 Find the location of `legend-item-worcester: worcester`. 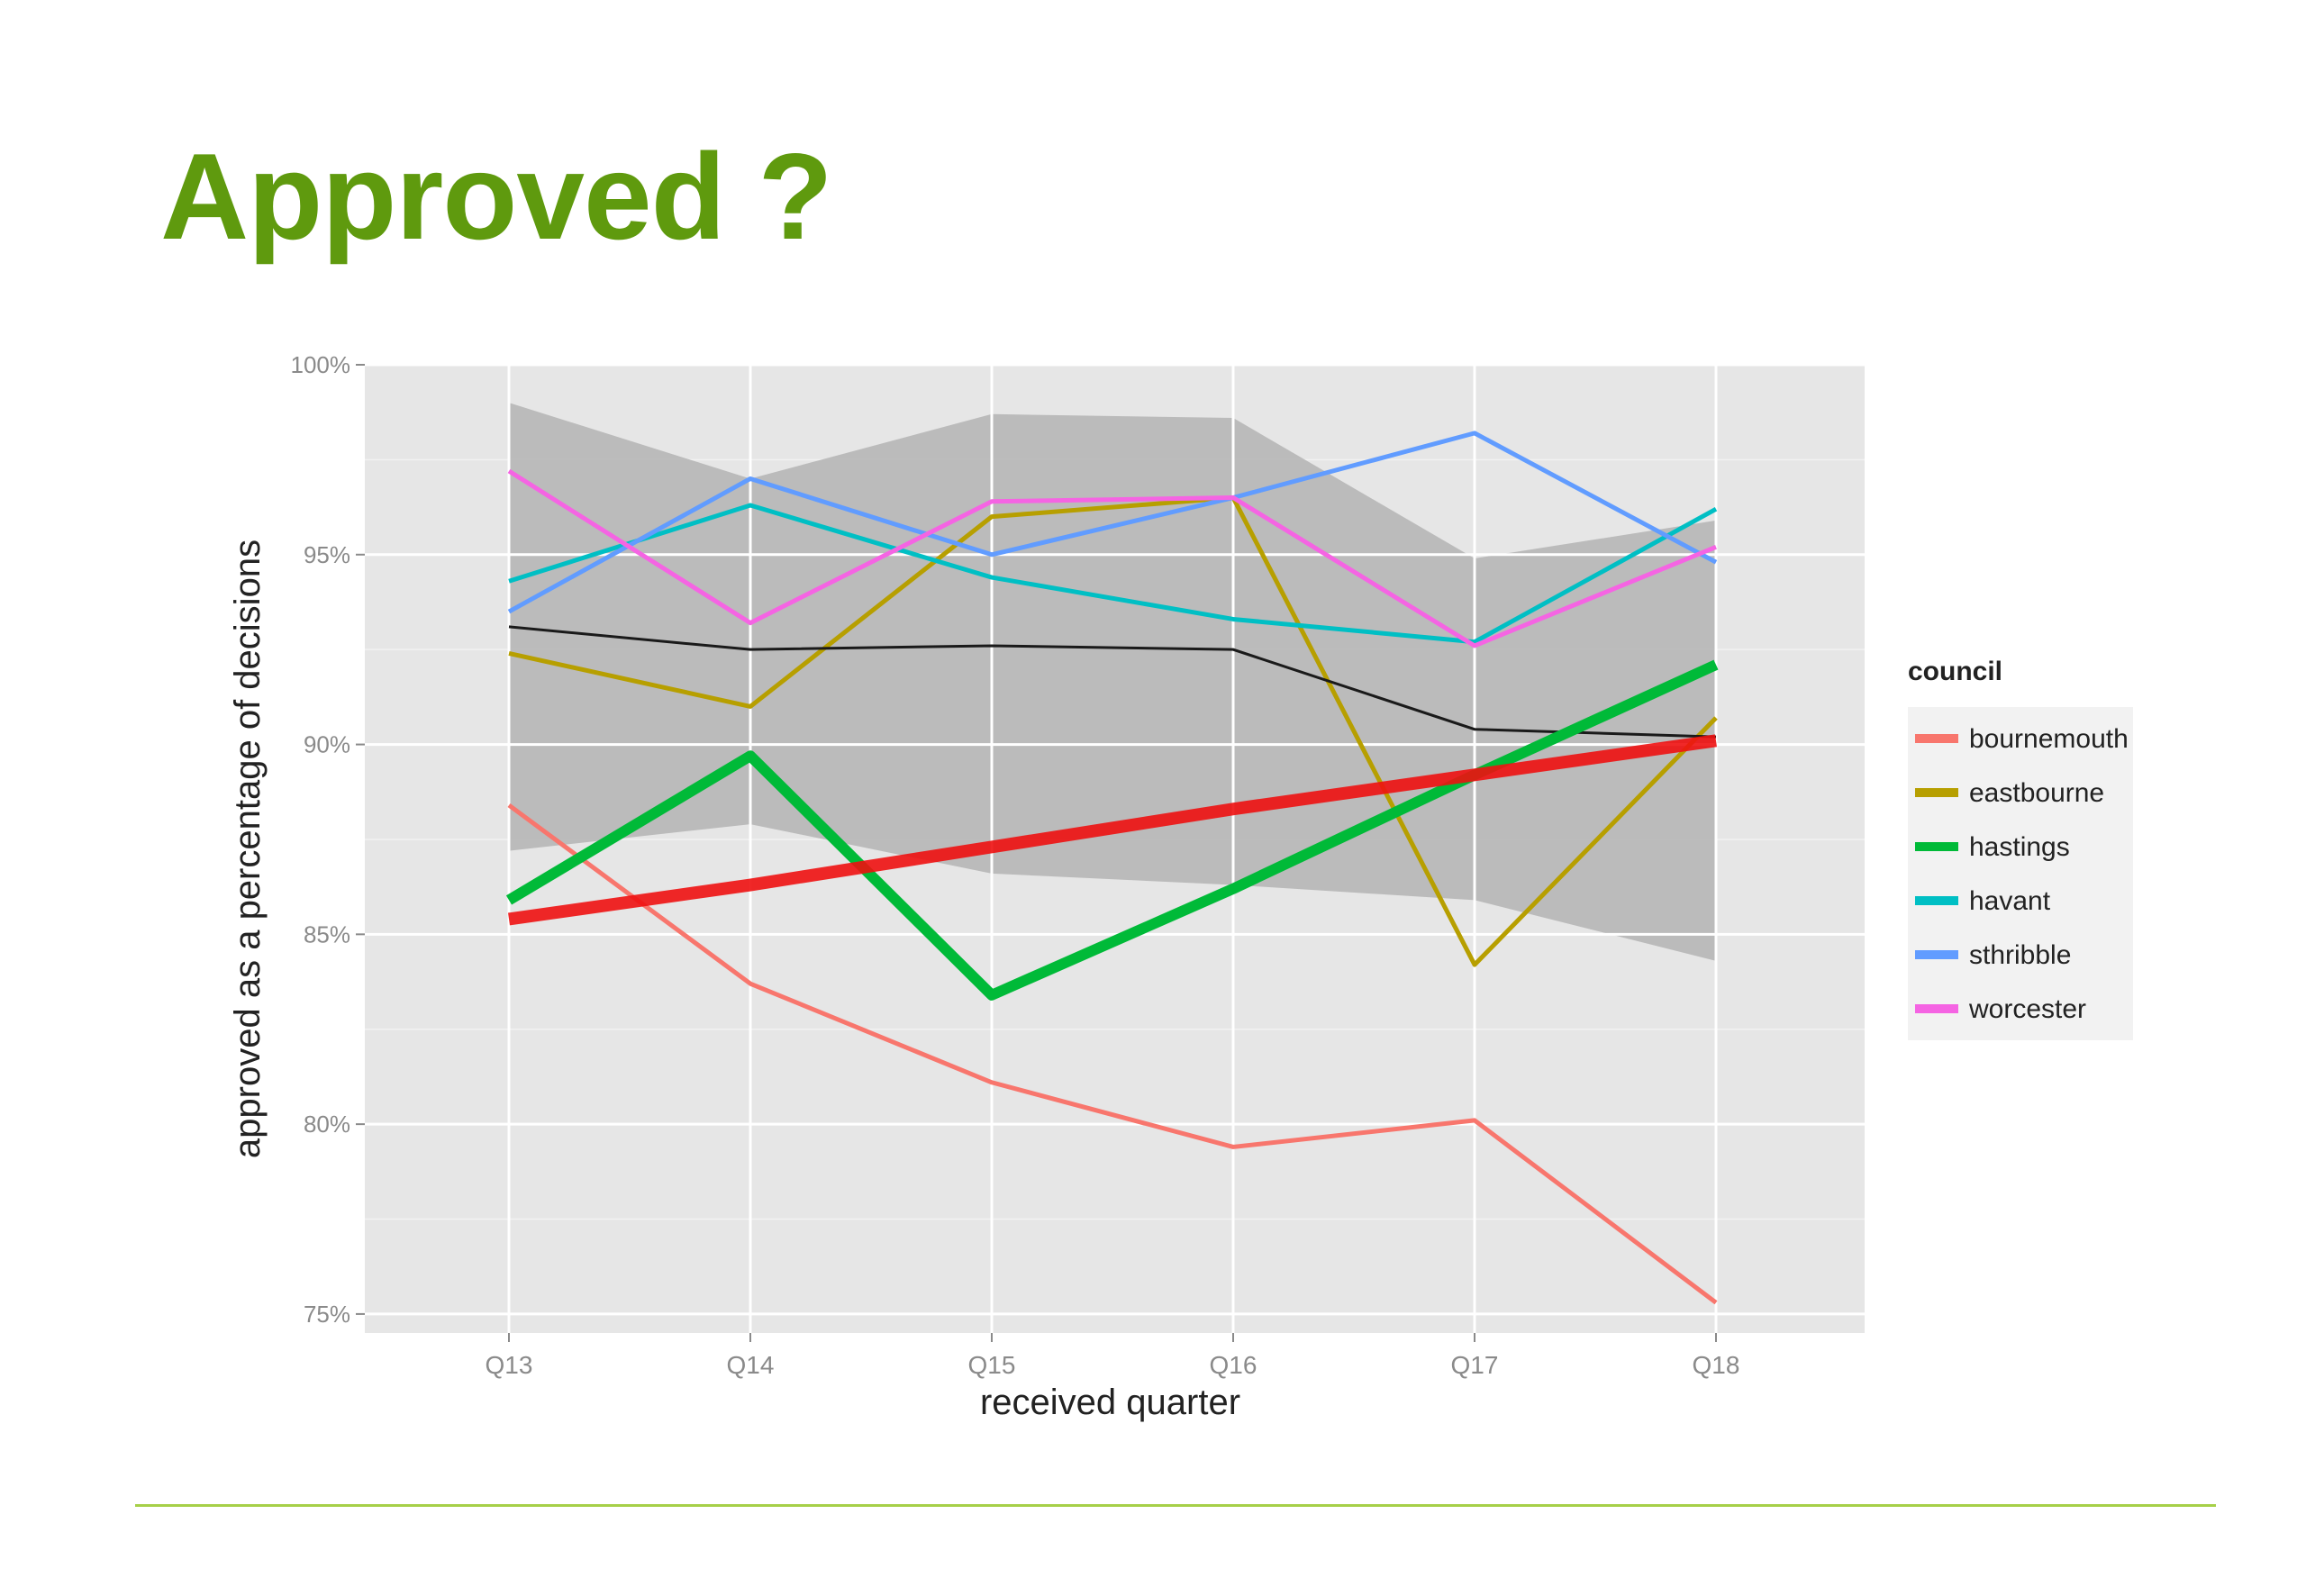

legend-item-worcester: worcester is located at coordinates (1998, 1009).